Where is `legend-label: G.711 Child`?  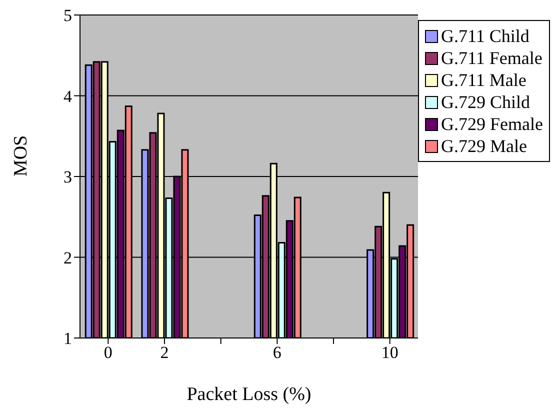
legend-label: G.711 Child is located at coordinates (485, 36).